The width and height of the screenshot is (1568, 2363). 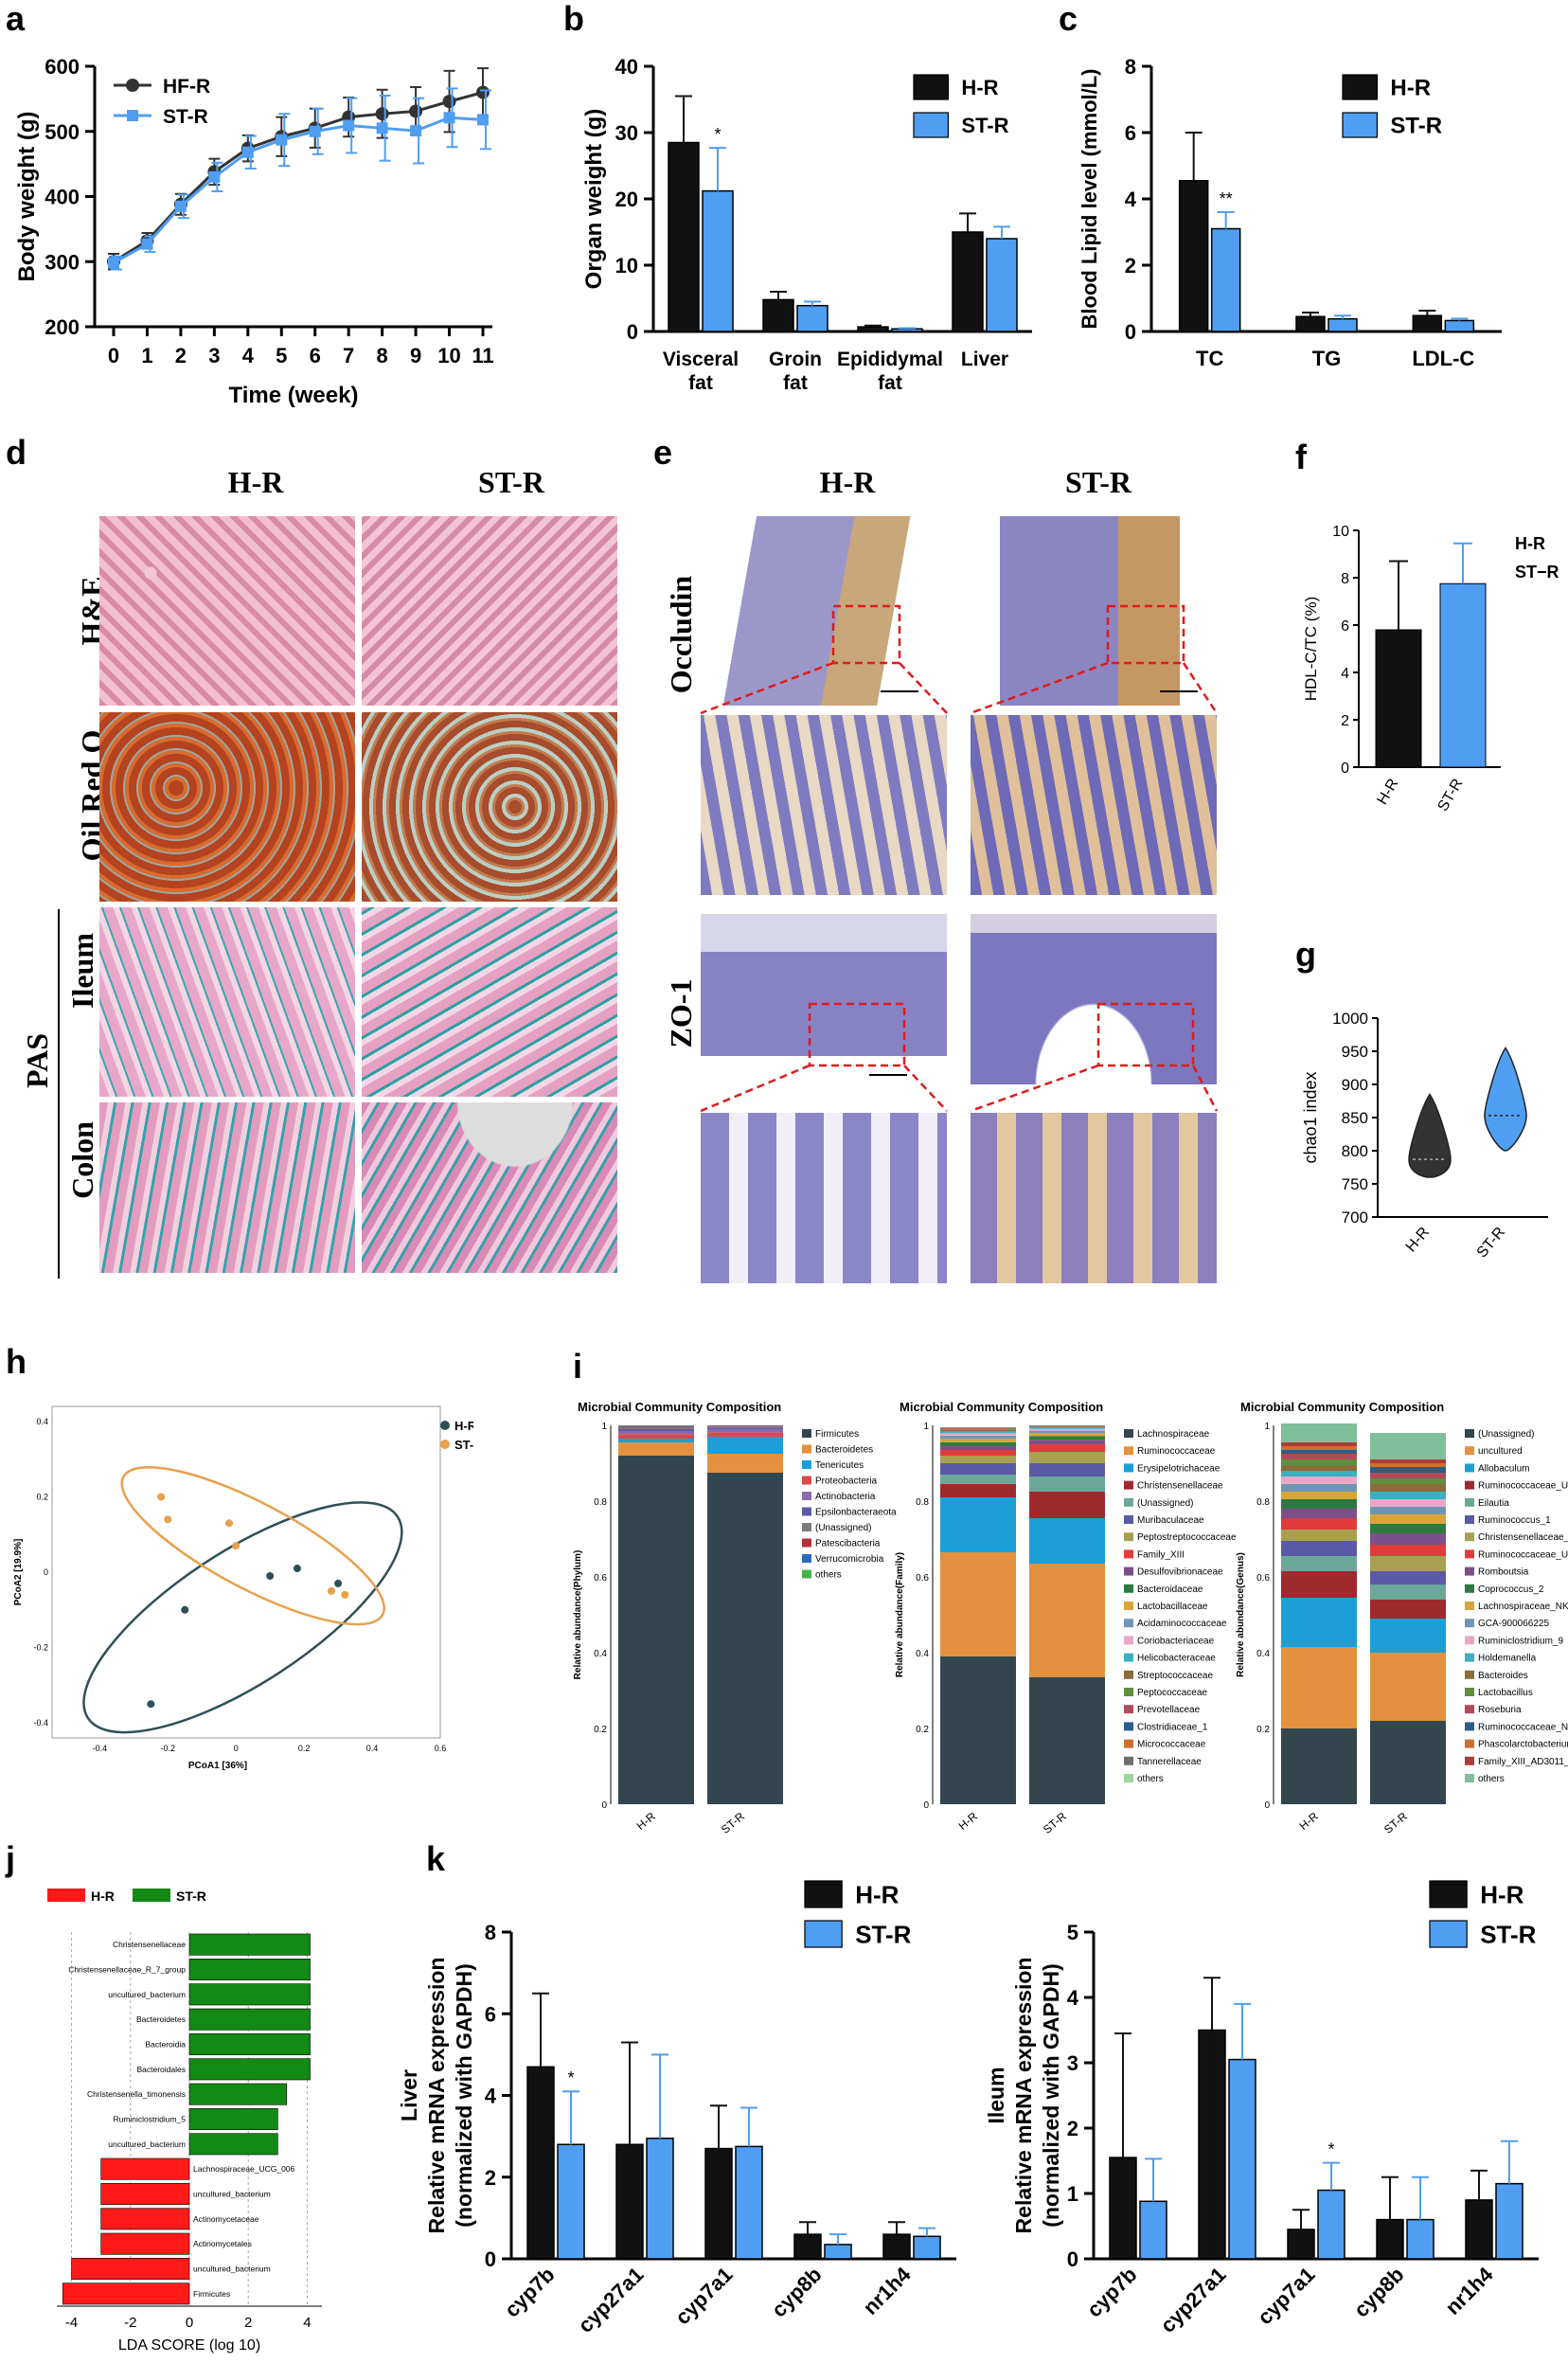 I want to click on legend-label: Tannerellaceae, so click(x=1169, y=1762).